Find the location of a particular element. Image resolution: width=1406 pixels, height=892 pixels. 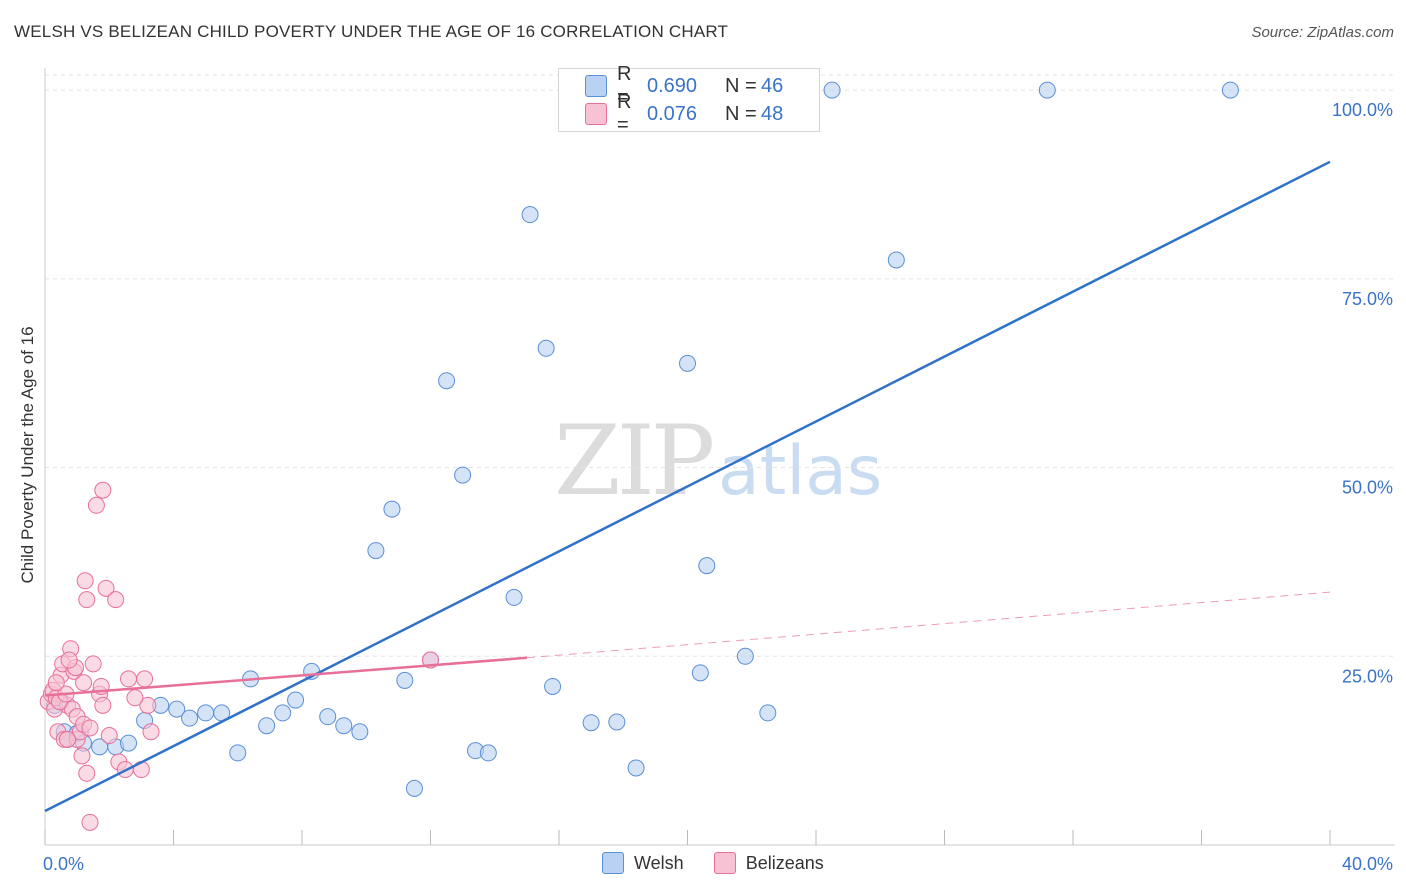

welsh-n-label: N = is located at coordinates (741, 85).